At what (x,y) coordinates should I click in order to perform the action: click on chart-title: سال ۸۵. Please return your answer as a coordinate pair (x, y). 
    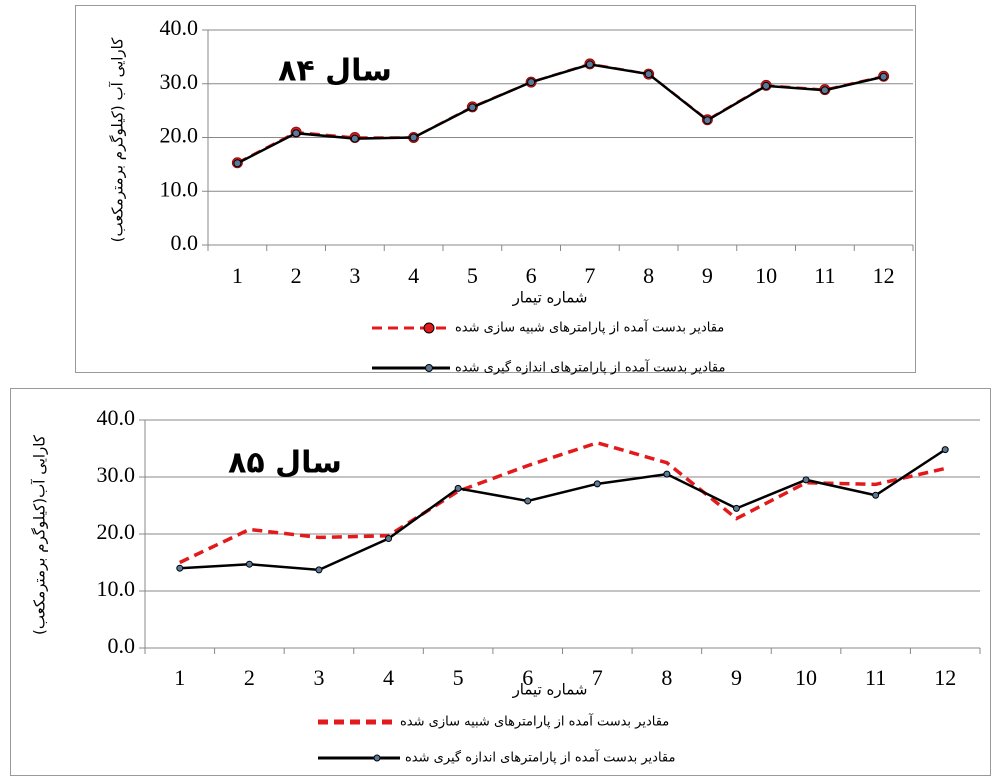
    Looking at the image, I should click on (285, 463).